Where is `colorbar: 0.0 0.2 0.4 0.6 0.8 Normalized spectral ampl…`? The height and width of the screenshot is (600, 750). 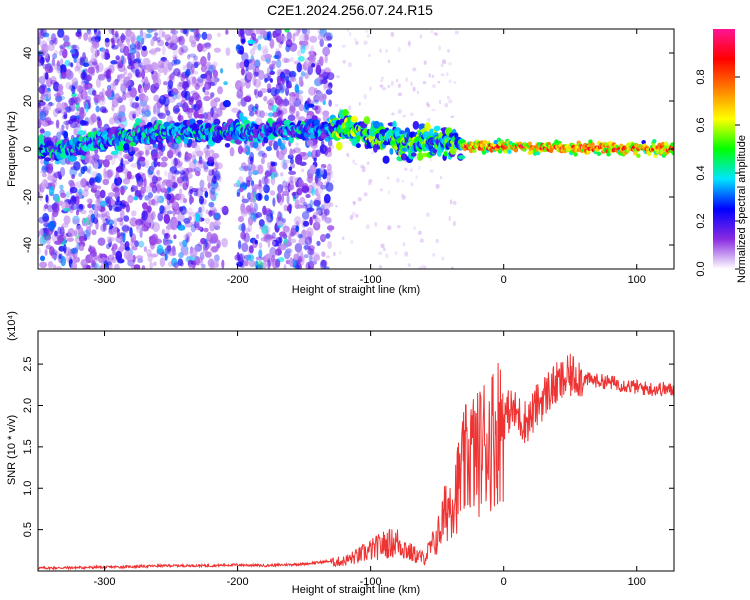 colorbar: 0.0 0.2 0.4 0.6 0.8 Normalized spectral ampl… is located at coordinates (721, 156).